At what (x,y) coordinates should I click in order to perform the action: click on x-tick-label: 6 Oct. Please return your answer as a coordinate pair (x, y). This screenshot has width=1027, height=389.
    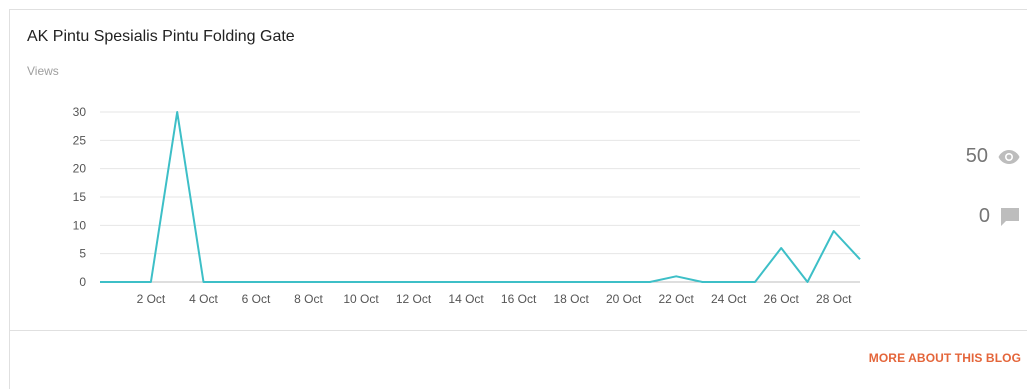
    Looking at the image, I should click on (256, 299).